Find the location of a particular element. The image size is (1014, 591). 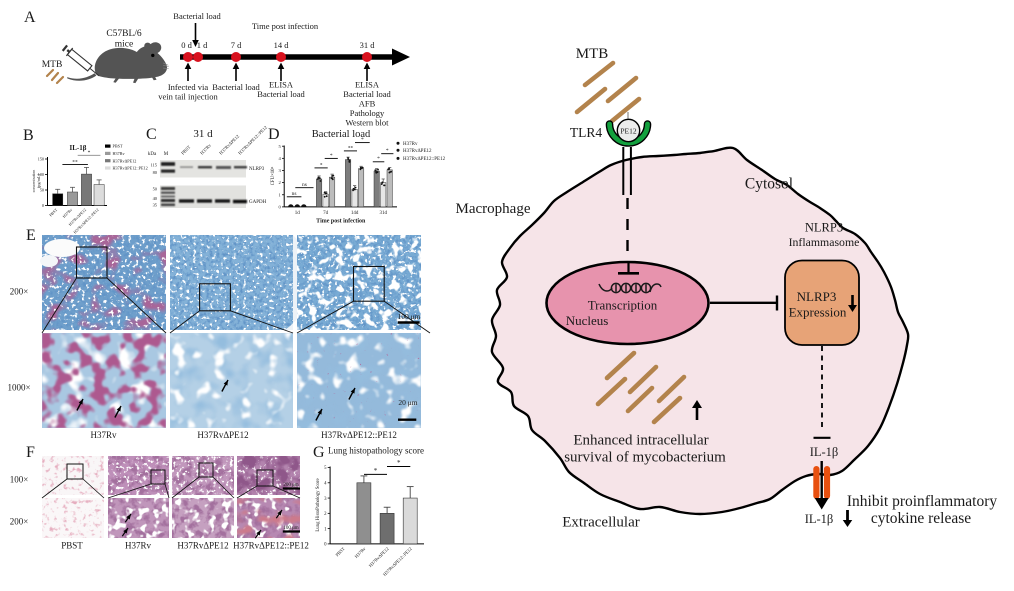

svg-text: B is located at coordinates (28, 135).